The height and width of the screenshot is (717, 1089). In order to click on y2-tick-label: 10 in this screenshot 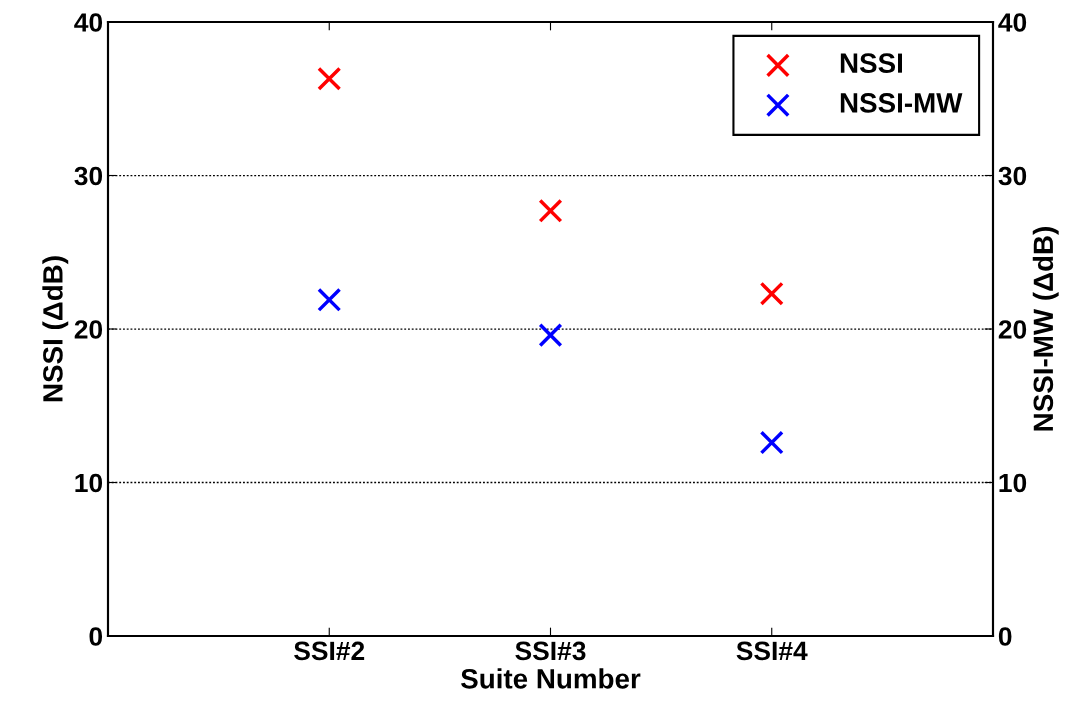, I will do `click(1013, 483)`.